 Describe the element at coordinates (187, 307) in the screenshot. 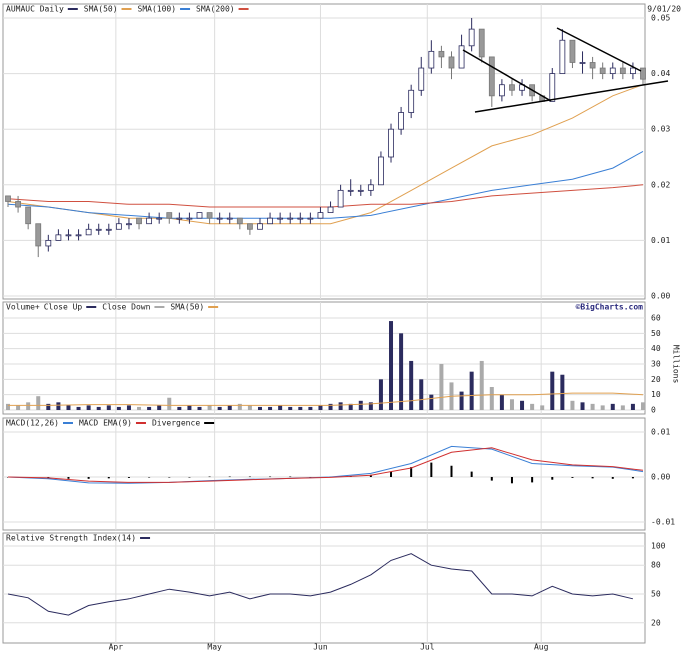

I see `legend-label: SMA(50)` at that location.